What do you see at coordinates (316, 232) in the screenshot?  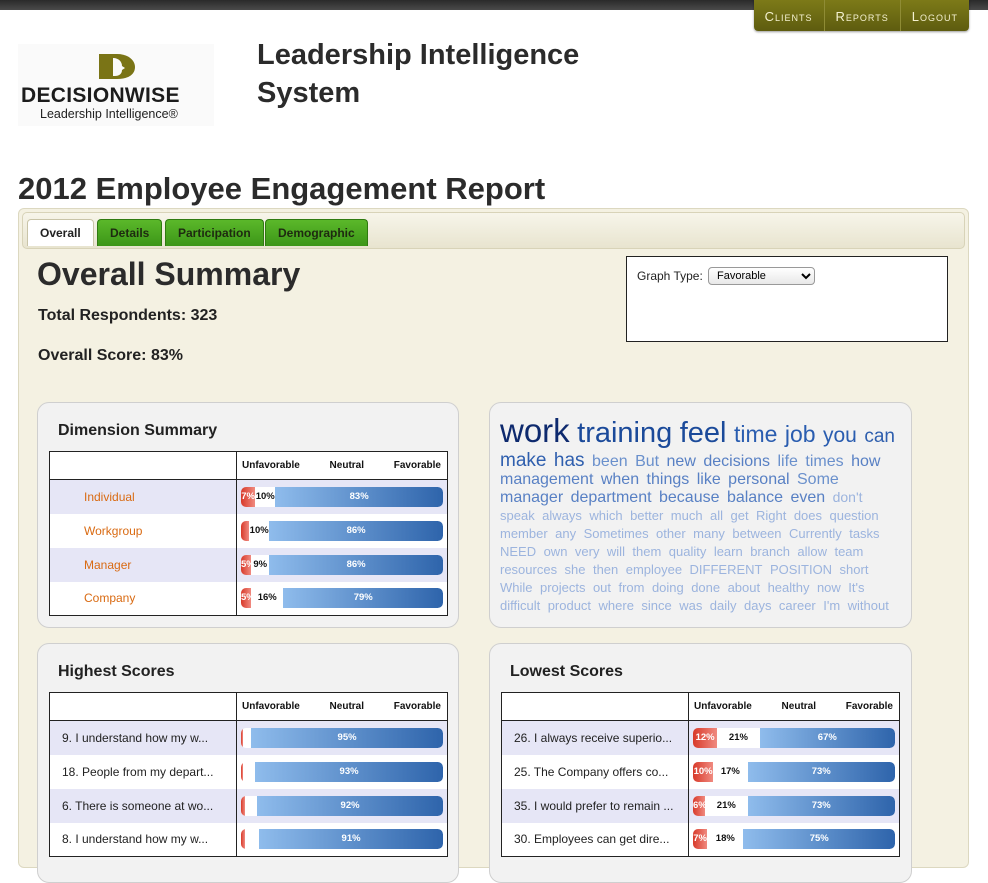 I see `tab-demographic: Demographic` at bounding box center [316, 232].